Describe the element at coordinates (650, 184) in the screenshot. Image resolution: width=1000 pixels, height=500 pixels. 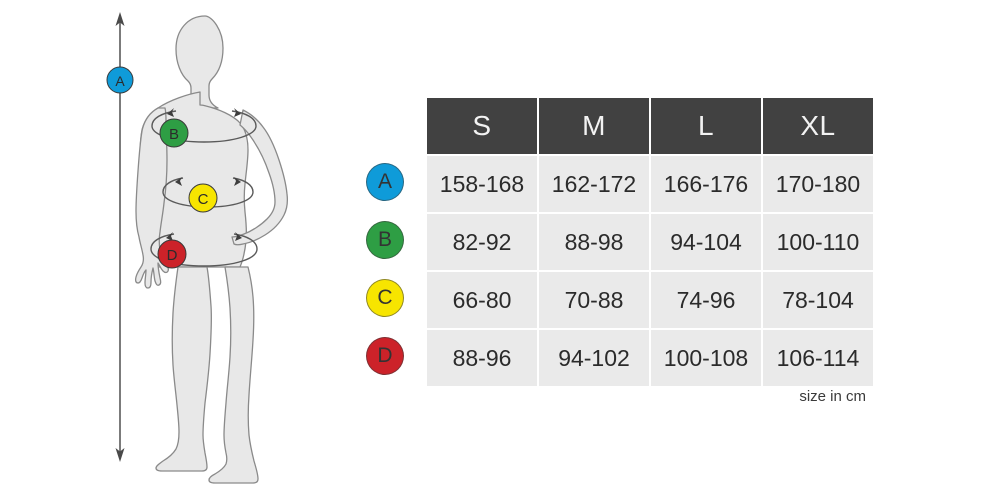
I see `table-row: 158-168 162-172 166-176 170-180` at that location.